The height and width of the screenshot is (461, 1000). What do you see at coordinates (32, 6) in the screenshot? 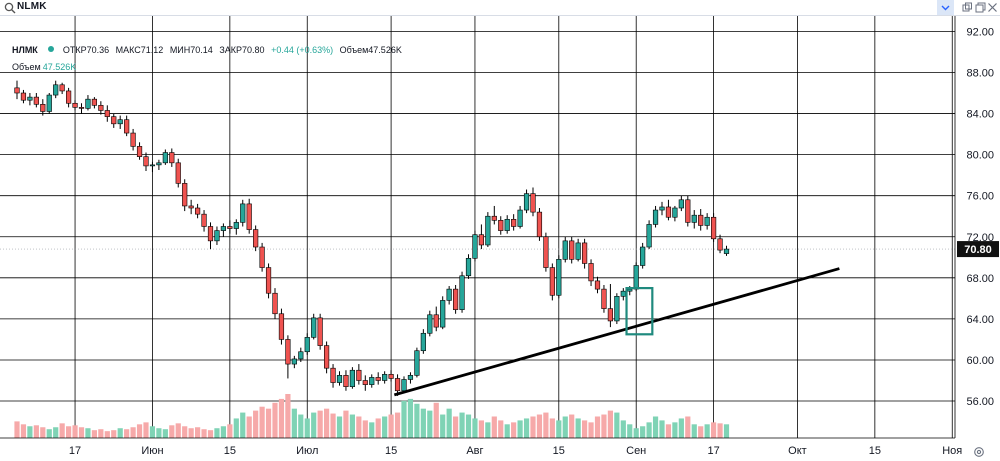
I see `symbol-search-input: NLMK` at bounding box center [32, 6].